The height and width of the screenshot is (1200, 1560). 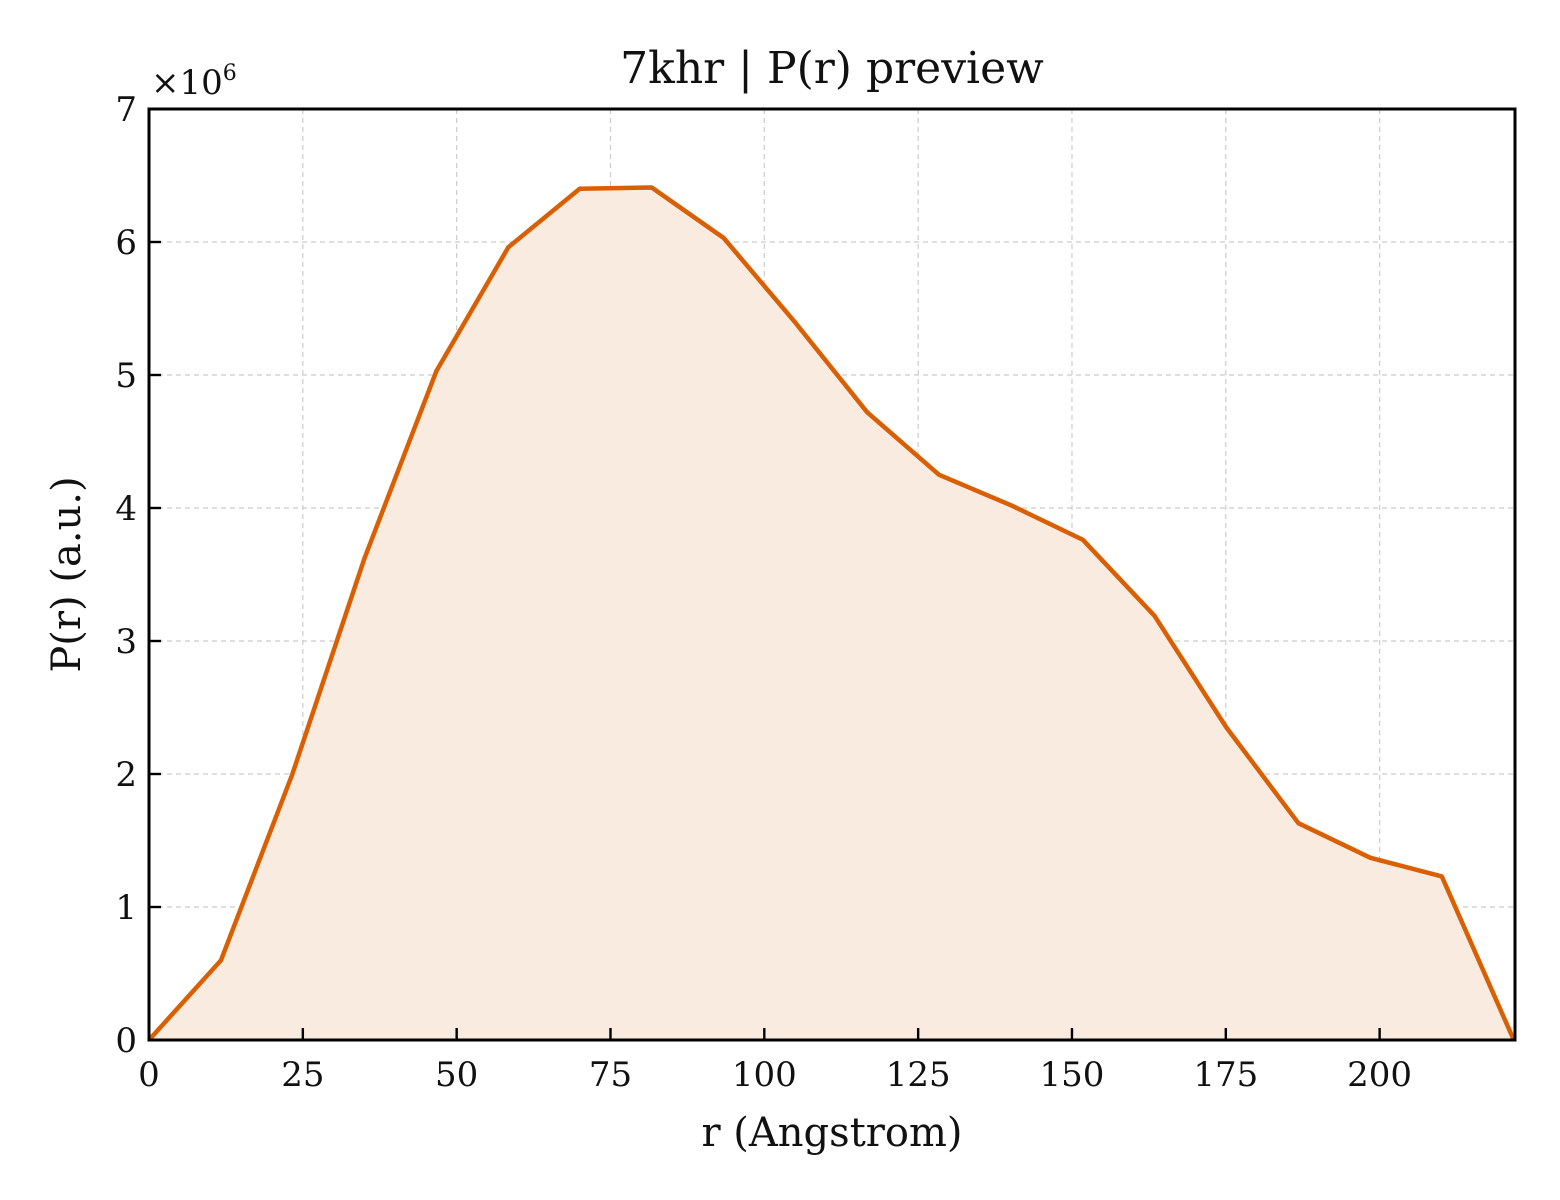 What do you see at coordinates (126, 110) in the screenshot?
I see `y-tick-label: 7` at bounding box center [126, 110].